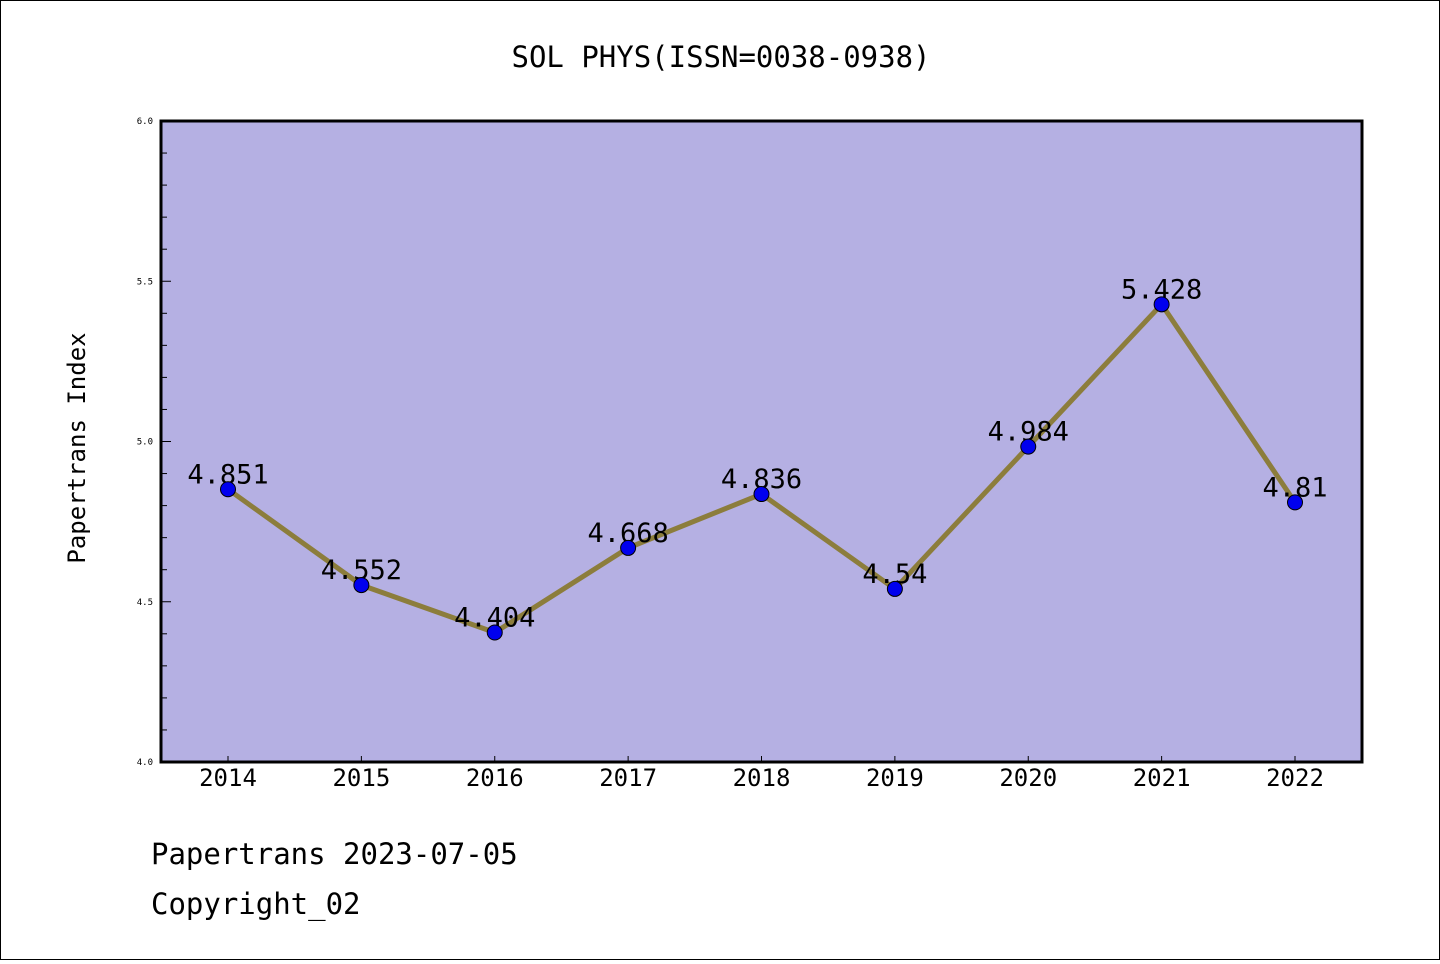 Image resolution: width=1440 pixels, height=964 pixels. What do you see at coordinates (145, 763) in the screenshot?
I see `y-tick-label: 4.0` at bounding box center [145, 763].